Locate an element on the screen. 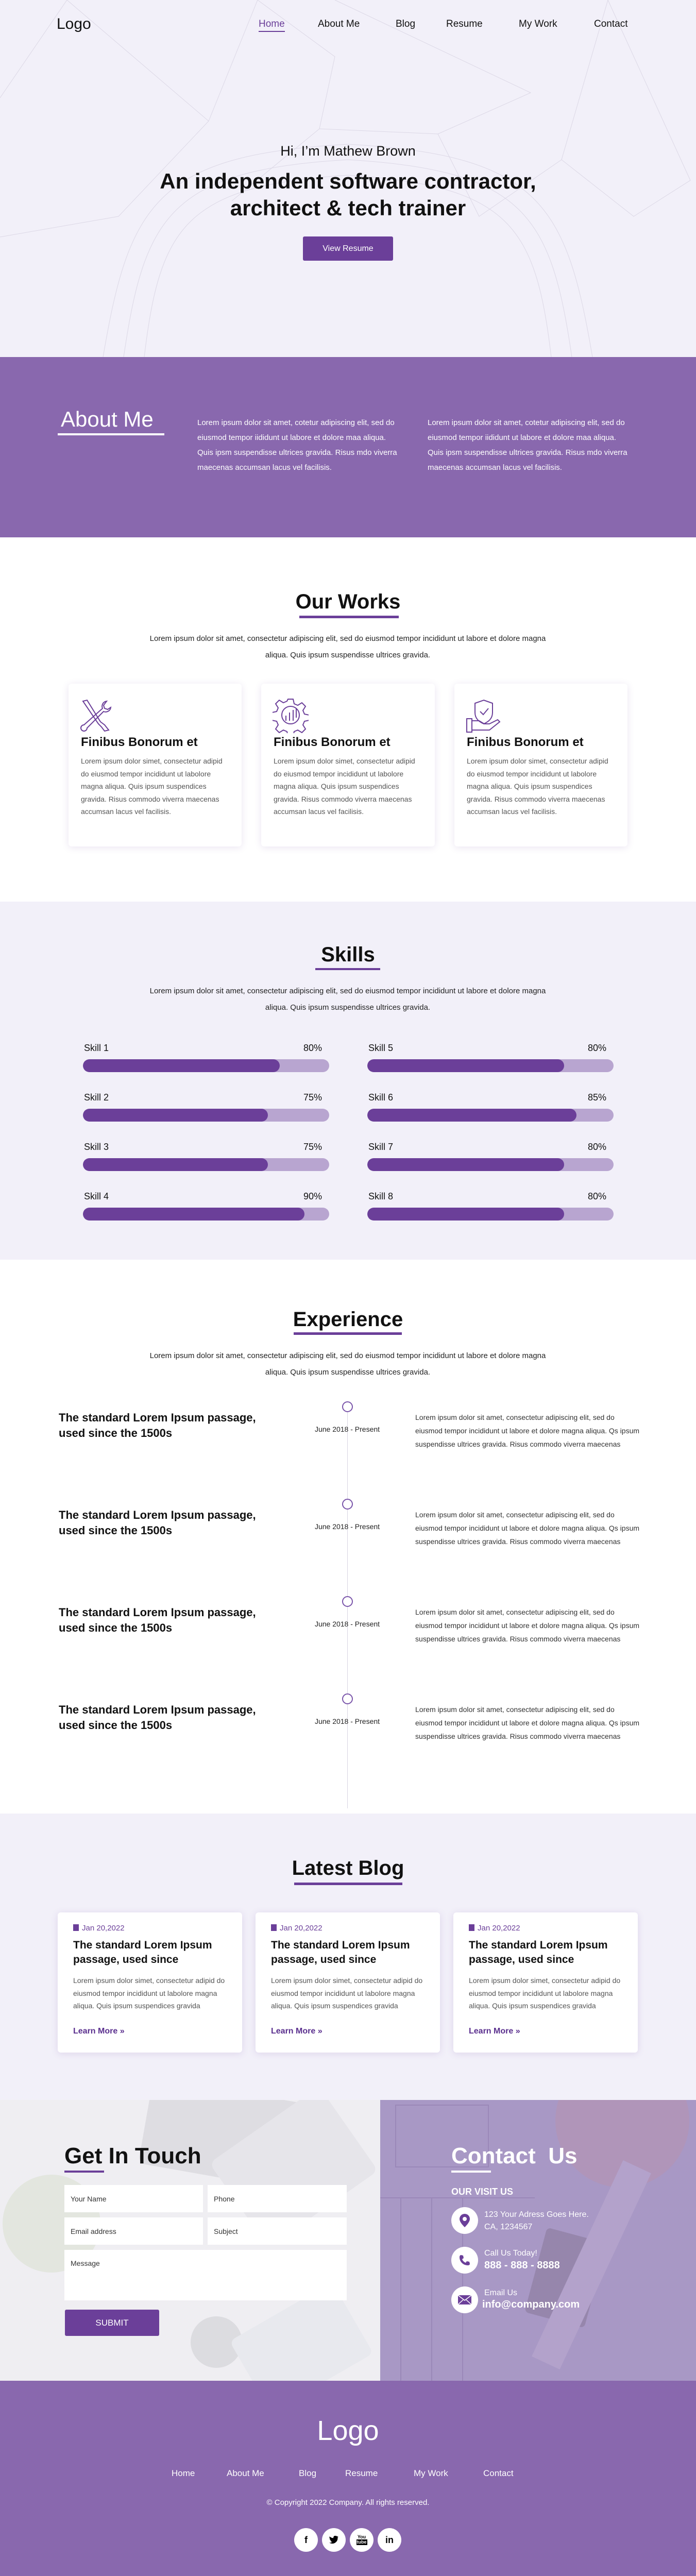  skill-label: Skill 5 is located at coordinates (381, 1048).